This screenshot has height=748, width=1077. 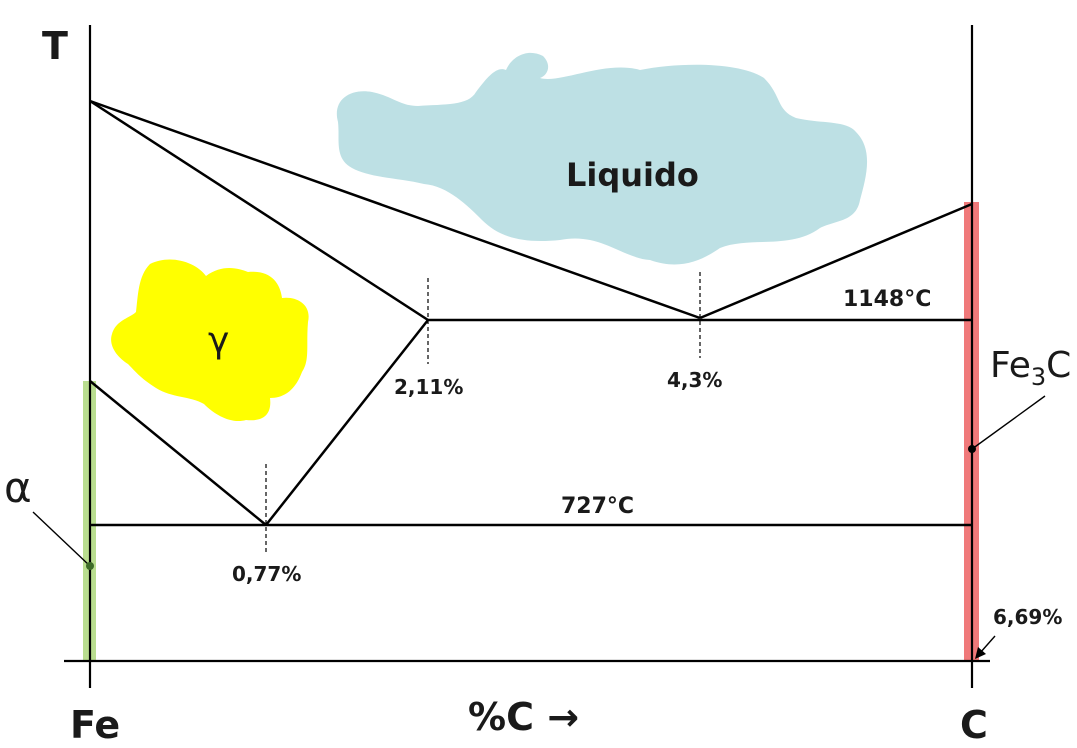 I want to click on cementite-liquidus-line, so click(x=836, y=261).